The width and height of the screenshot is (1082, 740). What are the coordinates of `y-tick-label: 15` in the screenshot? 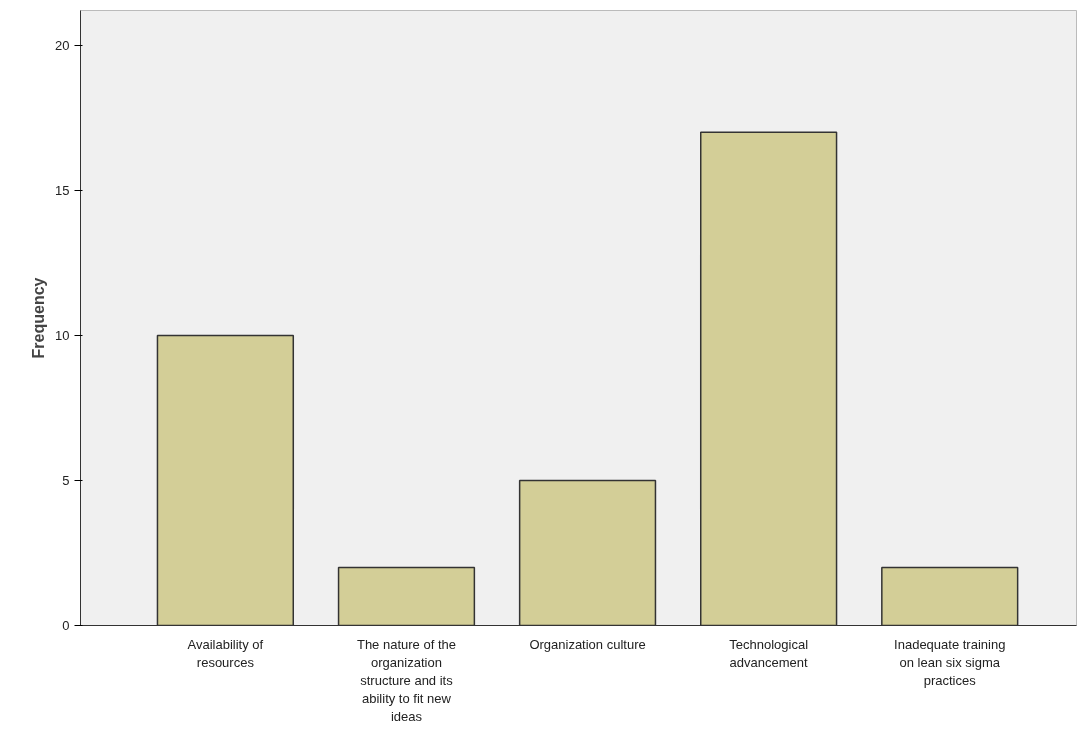 It's located at (62, 190).